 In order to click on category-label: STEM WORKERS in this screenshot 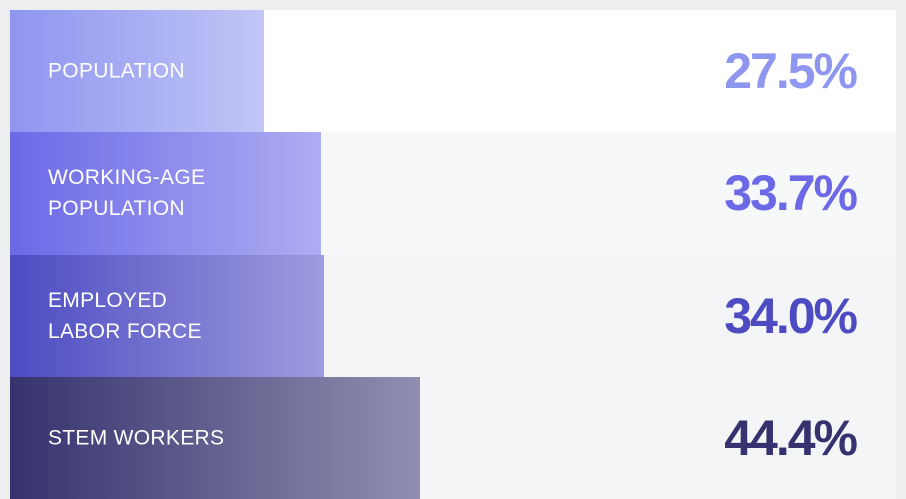, I will do `click(136, 438)`.